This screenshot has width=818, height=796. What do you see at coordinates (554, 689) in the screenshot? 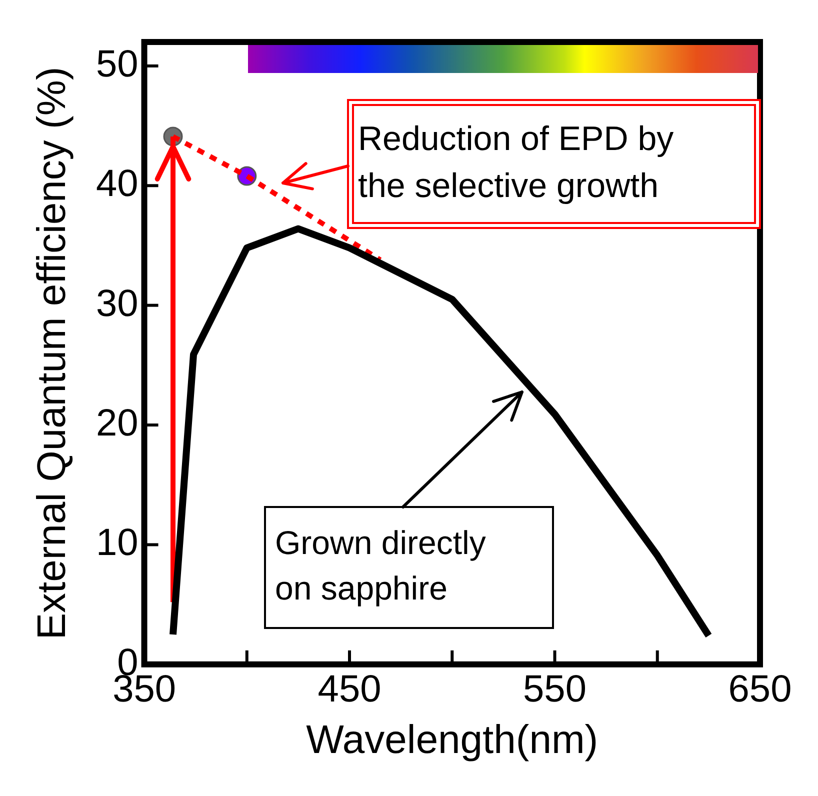
I see `x-tick-label: 550` at bounding box center [554, 689].